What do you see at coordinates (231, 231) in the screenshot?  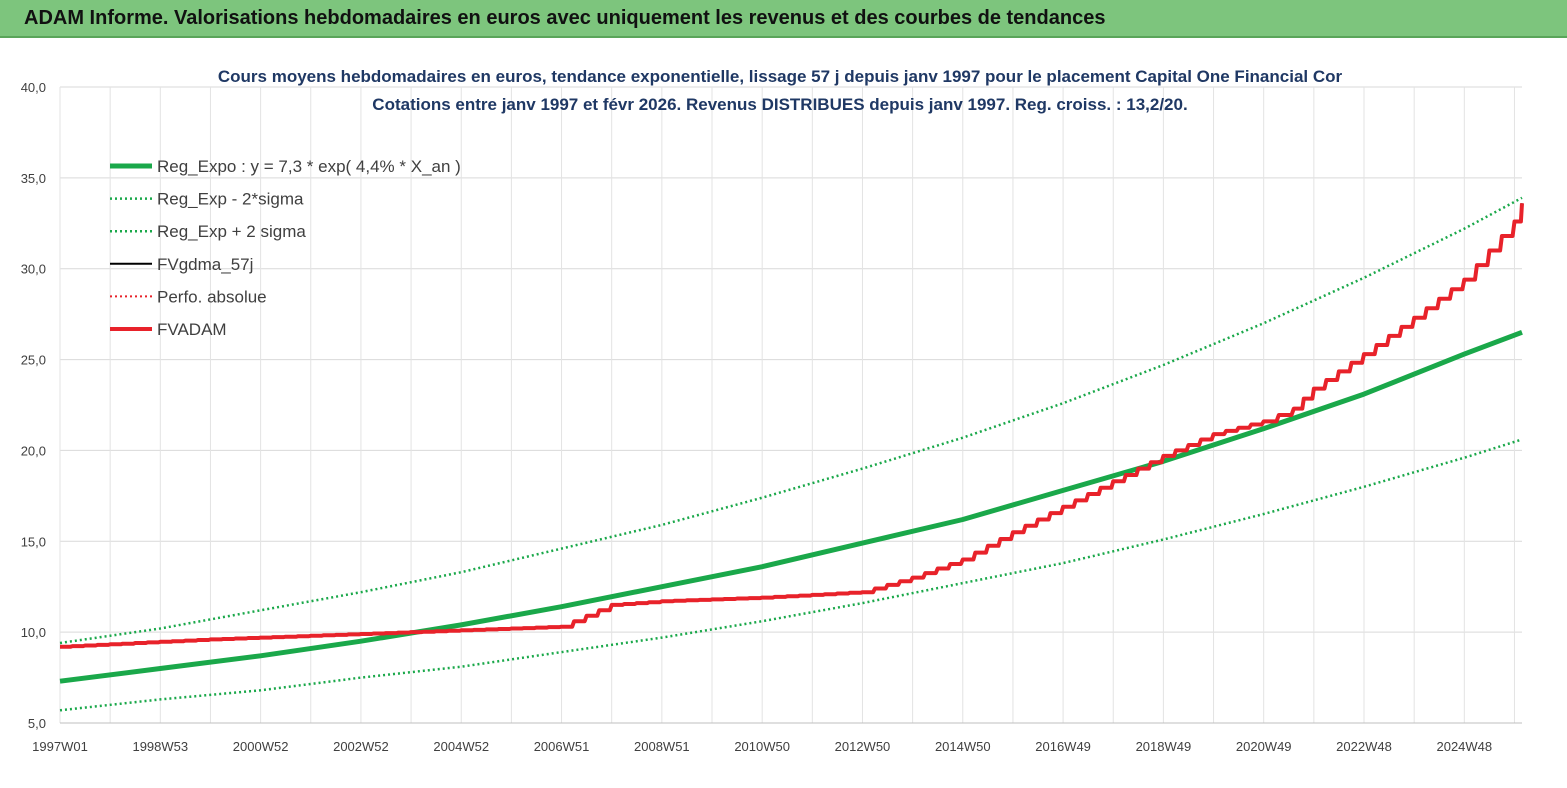 I see `legend-label: Reg_Exp + 2 sigma` at bounding box center [231, 231].